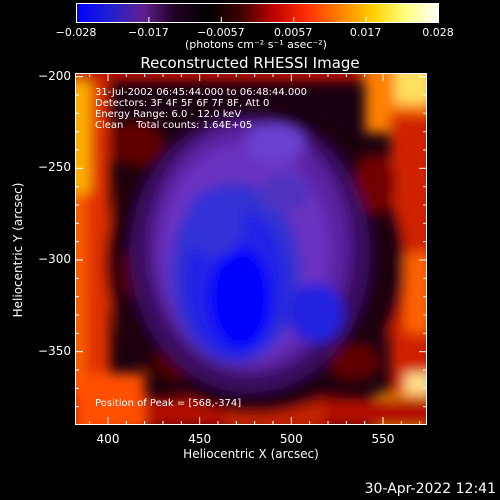  What do you see at coordinates (108, 439) in the screenshot?
I see `x-tick-label: 400` at bounding box center [108, 439].